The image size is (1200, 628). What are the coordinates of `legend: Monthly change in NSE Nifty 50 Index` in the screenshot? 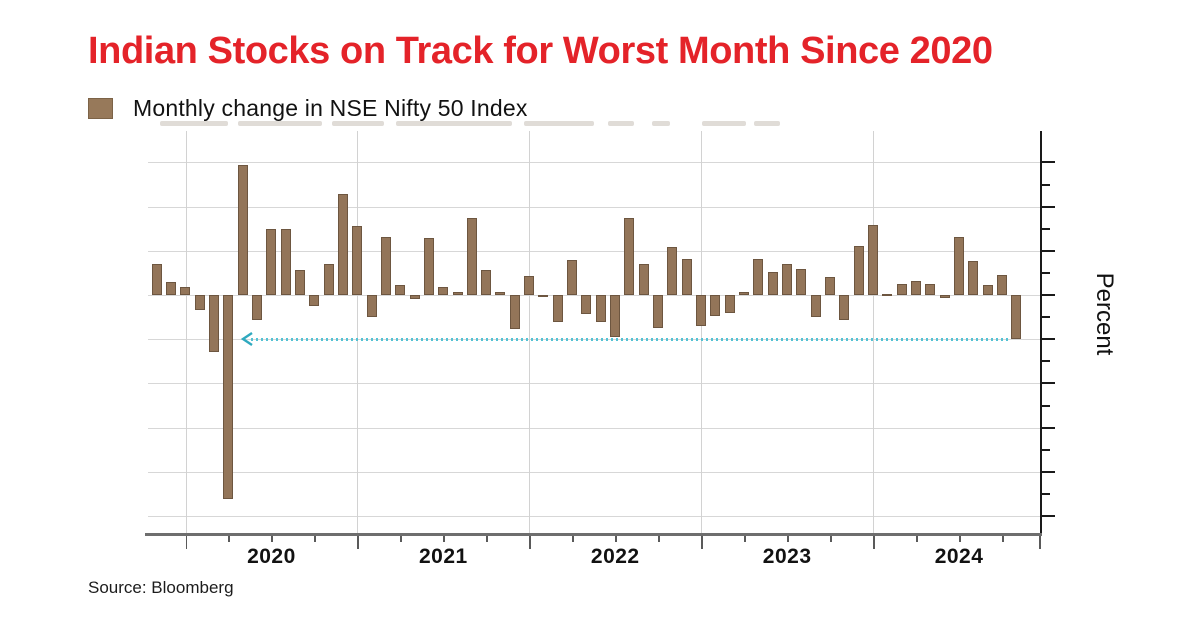 It's located at (308, 108).